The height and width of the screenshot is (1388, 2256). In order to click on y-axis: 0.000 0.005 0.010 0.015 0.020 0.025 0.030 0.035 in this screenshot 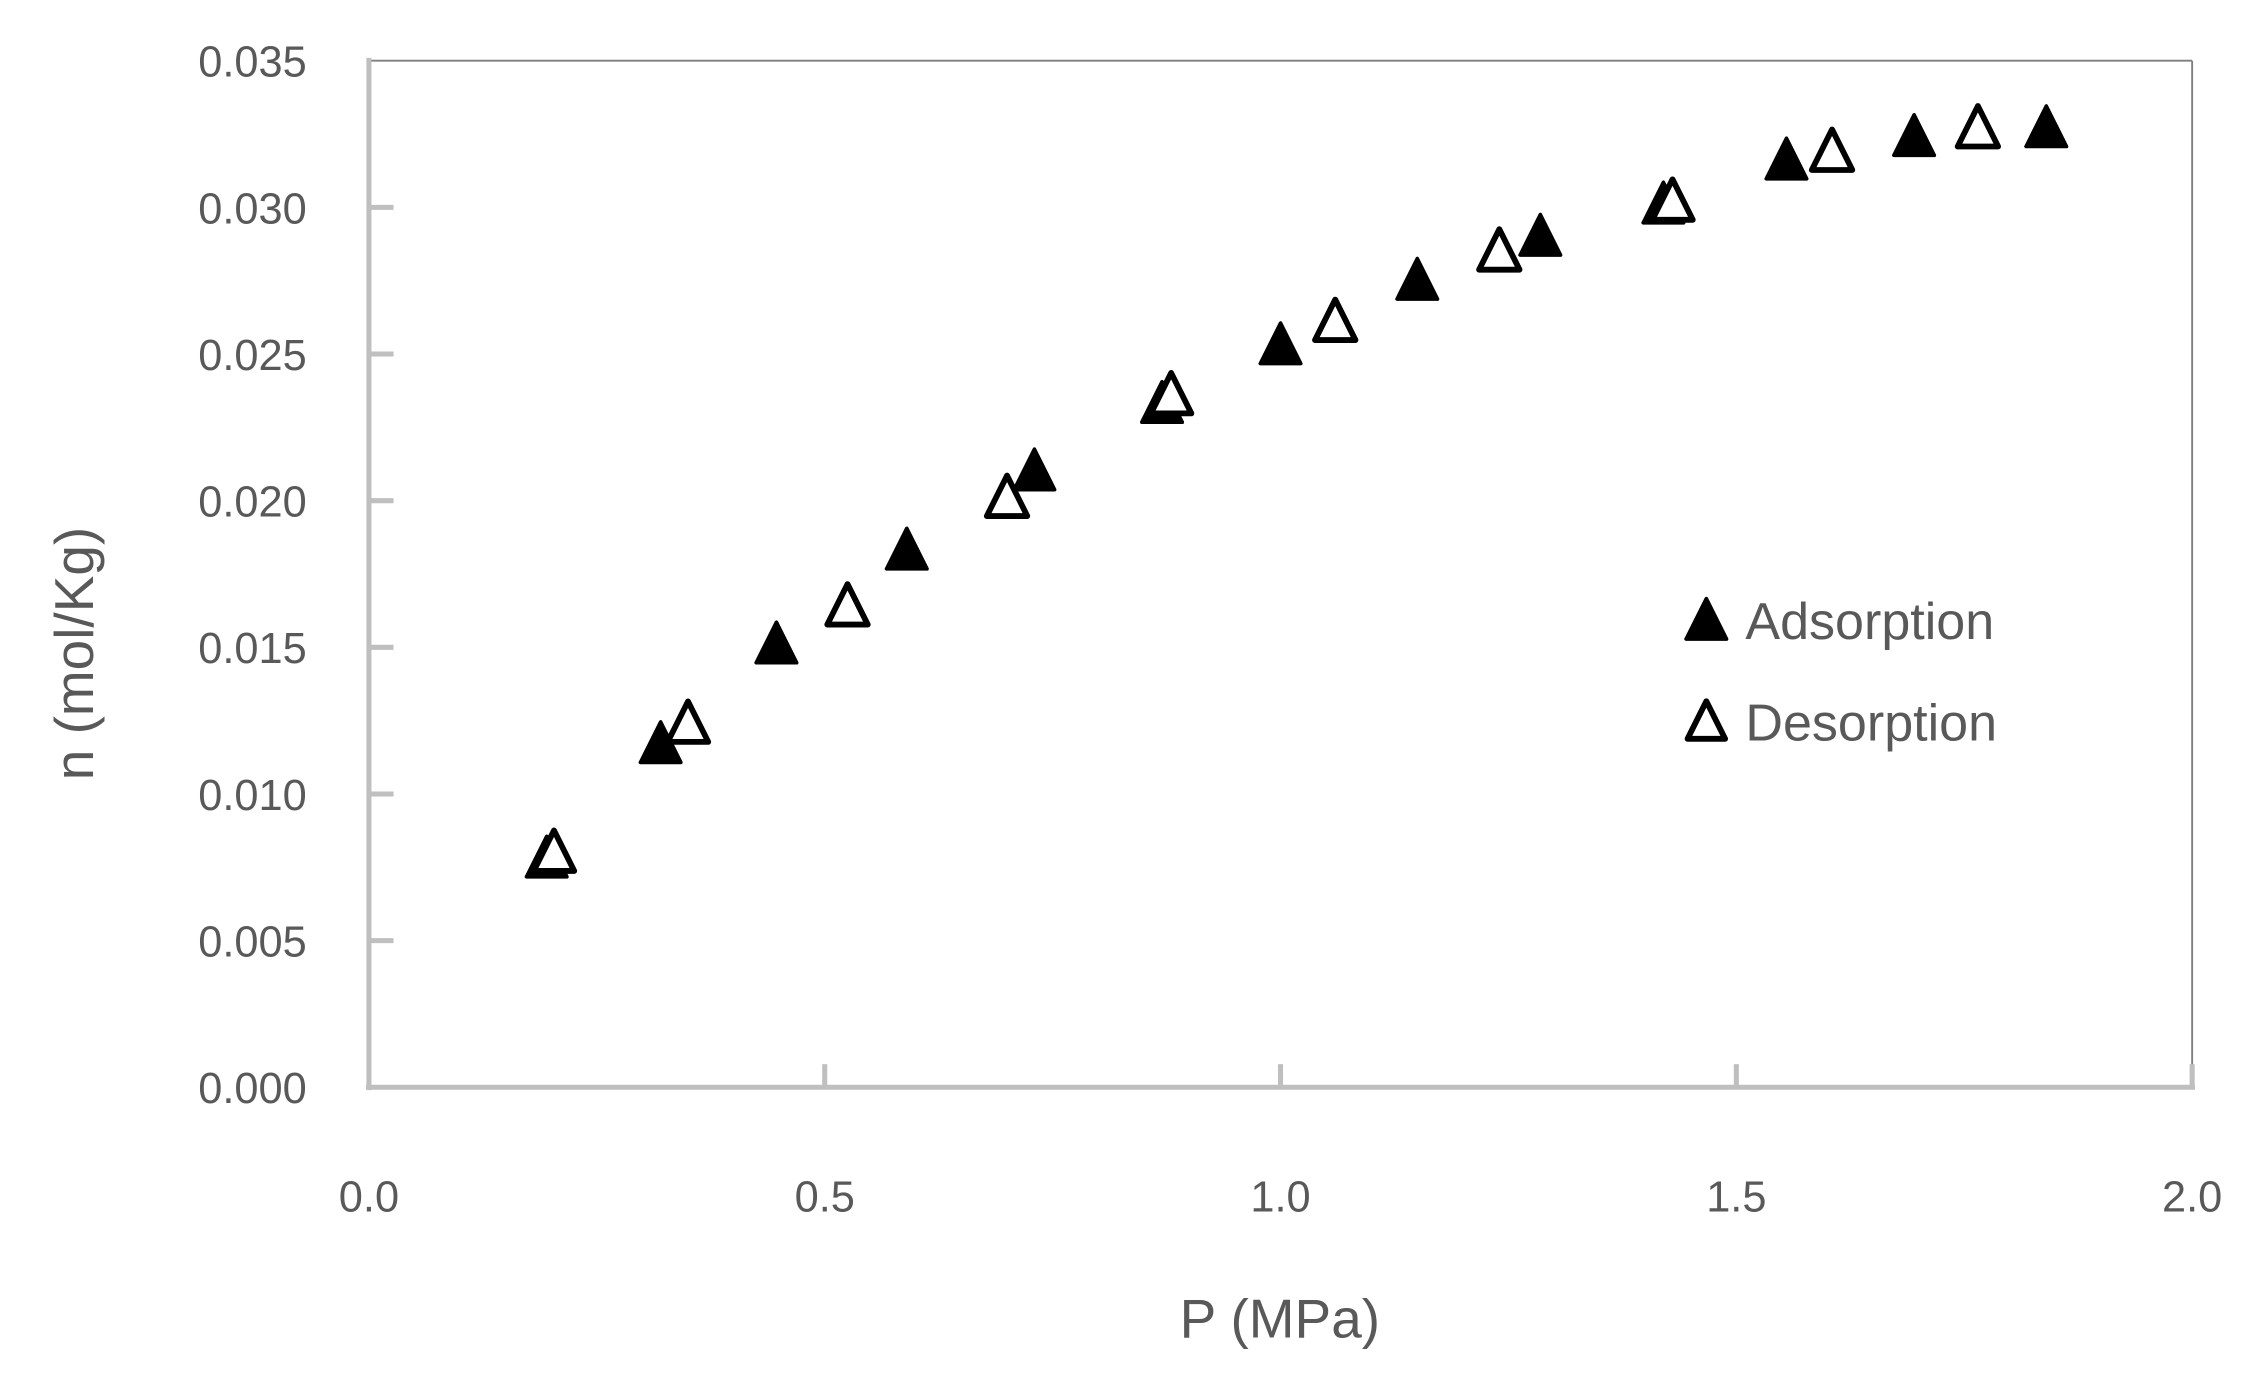, I will do `click(296, 576)`.